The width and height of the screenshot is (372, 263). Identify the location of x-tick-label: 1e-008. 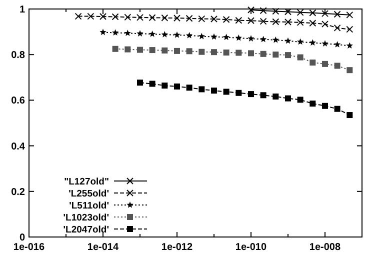
(325, 247).